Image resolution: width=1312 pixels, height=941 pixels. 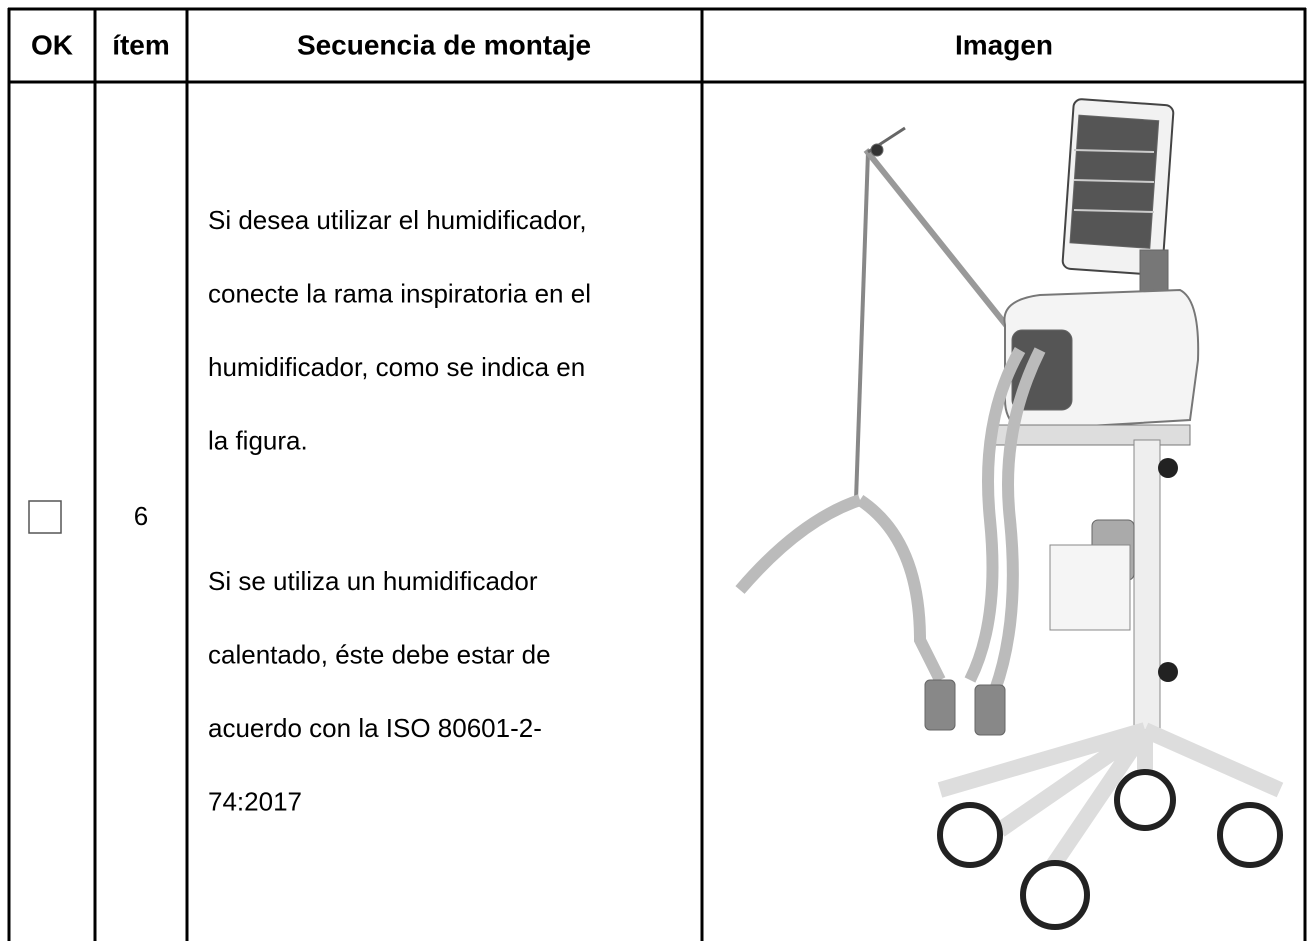 I want to click on header-cell: ítem, so click(x=141, y=44).